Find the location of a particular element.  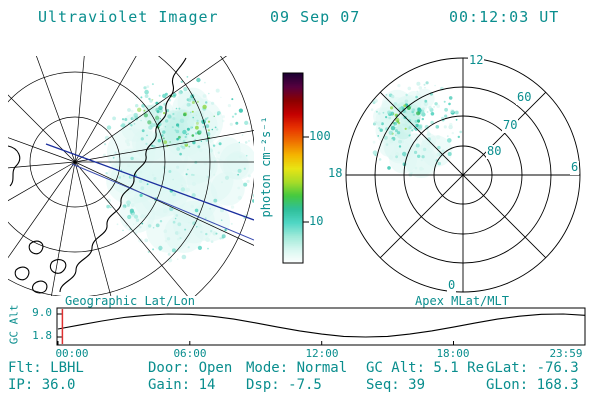

alt-xtick-0000: 00:00 is located at coordinates (72, 353).